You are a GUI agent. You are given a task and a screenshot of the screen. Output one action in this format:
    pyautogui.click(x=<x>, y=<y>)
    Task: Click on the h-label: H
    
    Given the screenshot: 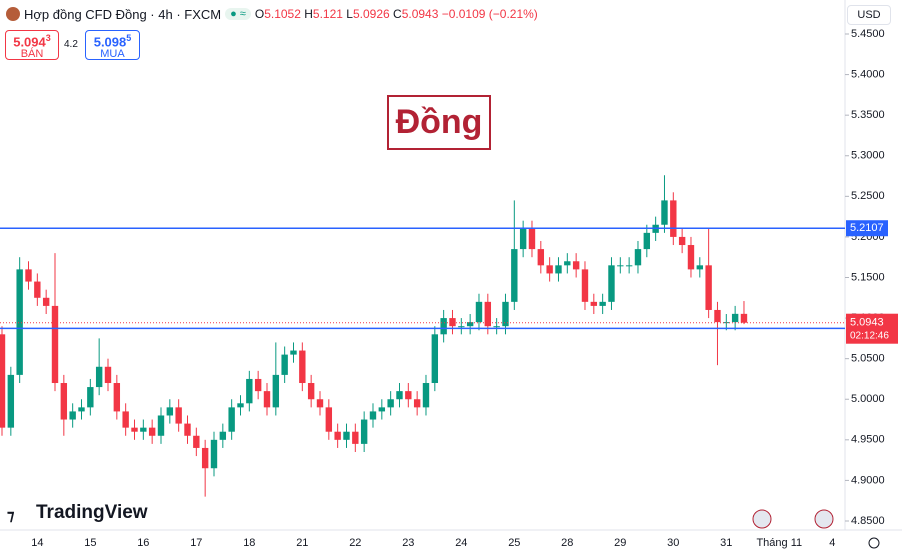 What is the action you would take?
    pyautogui.click(x=308, y=14)
    